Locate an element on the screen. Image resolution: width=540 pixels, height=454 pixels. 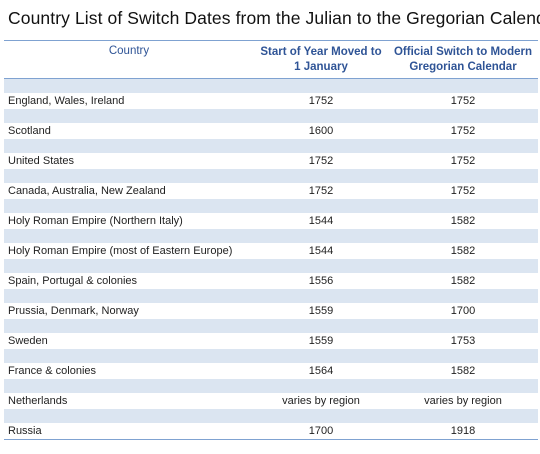
table-row: Canada, Australia, New Zealand 1752 1752 is located at coordinates (271, 191).